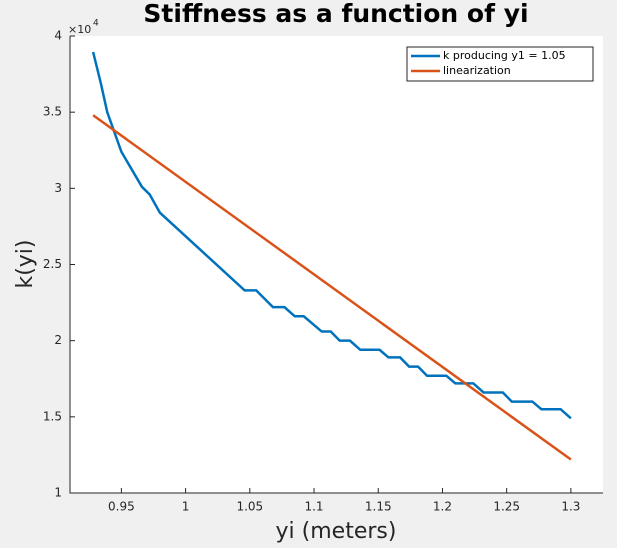 The width and height of the screenshot is (617, 548). Describe the element at coordinates (378, 507) in the screenshot. I see `x-tick-label: 1.15` at that location.